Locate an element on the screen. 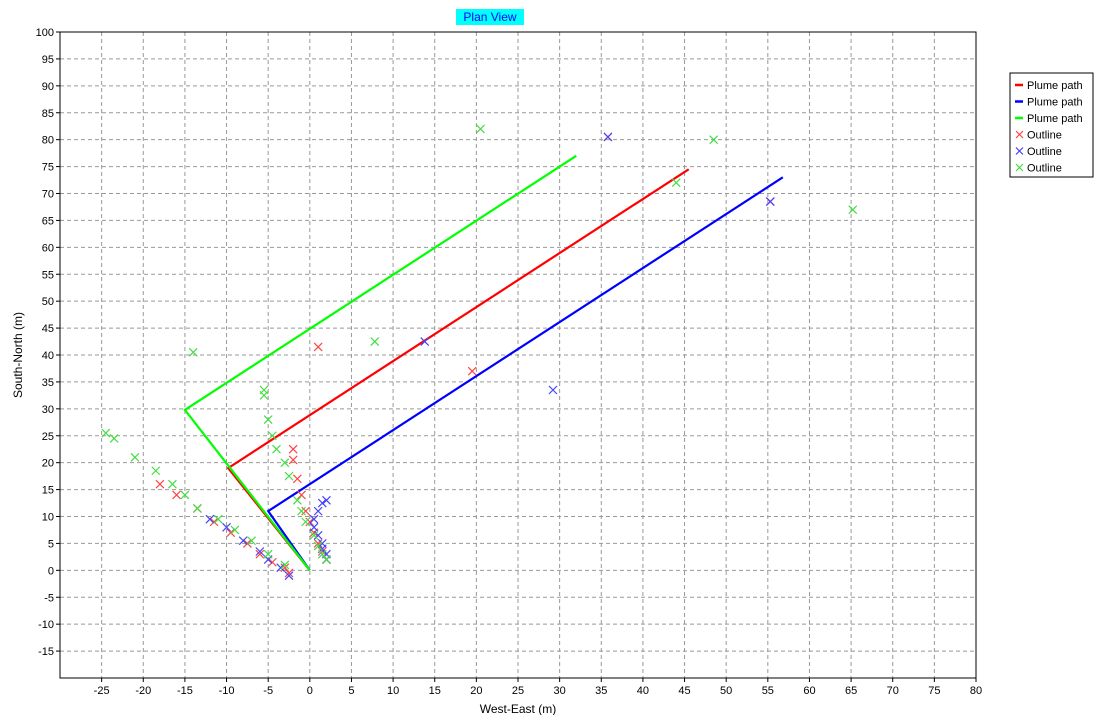  y-tick-label: 95 is located at coordinates (48, 60).